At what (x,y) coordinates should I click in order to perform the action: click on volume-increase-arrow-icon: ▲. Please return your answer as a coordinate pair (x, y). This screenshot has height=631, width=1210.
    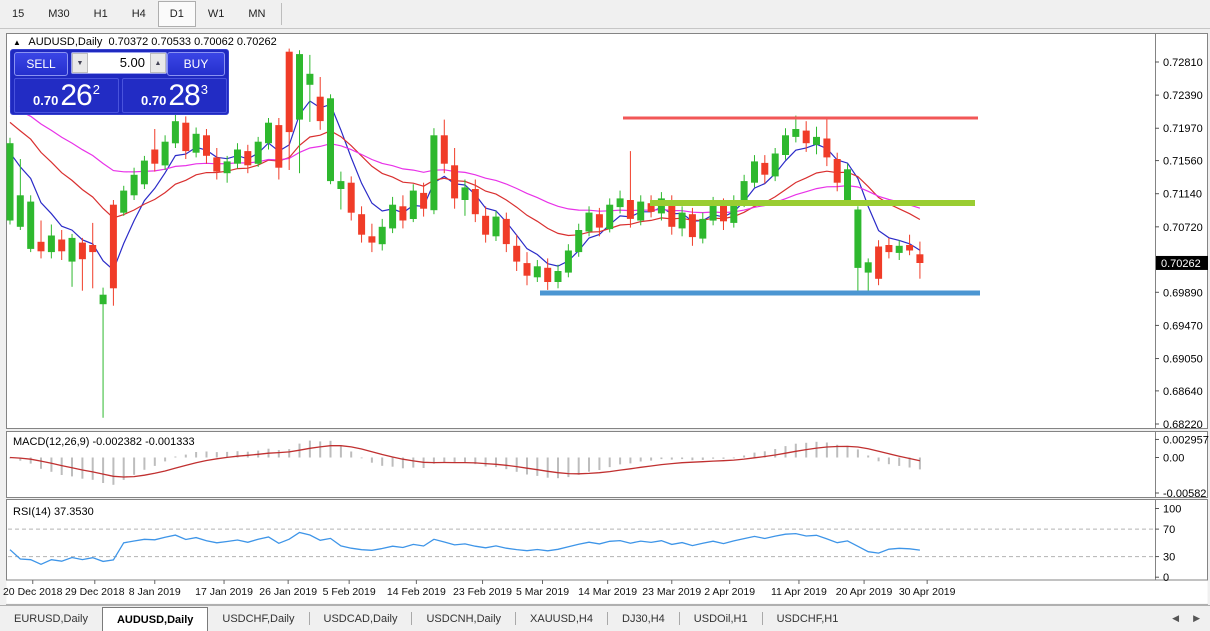
    Looking at the image, I should click on (158, 63).